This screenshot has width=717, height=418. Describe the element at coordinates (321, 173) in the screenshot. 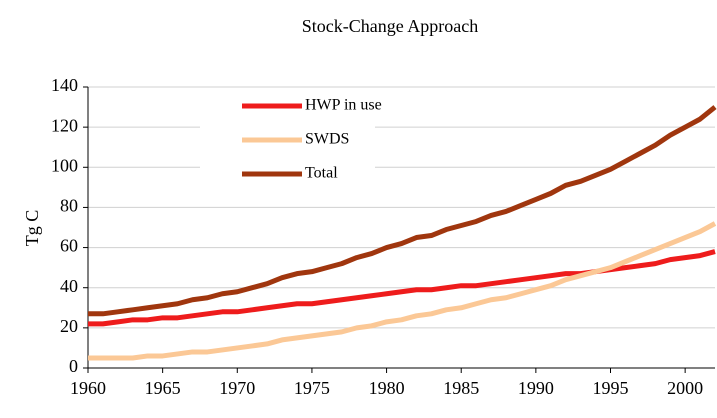

I see `legend-label: Total` at that location.